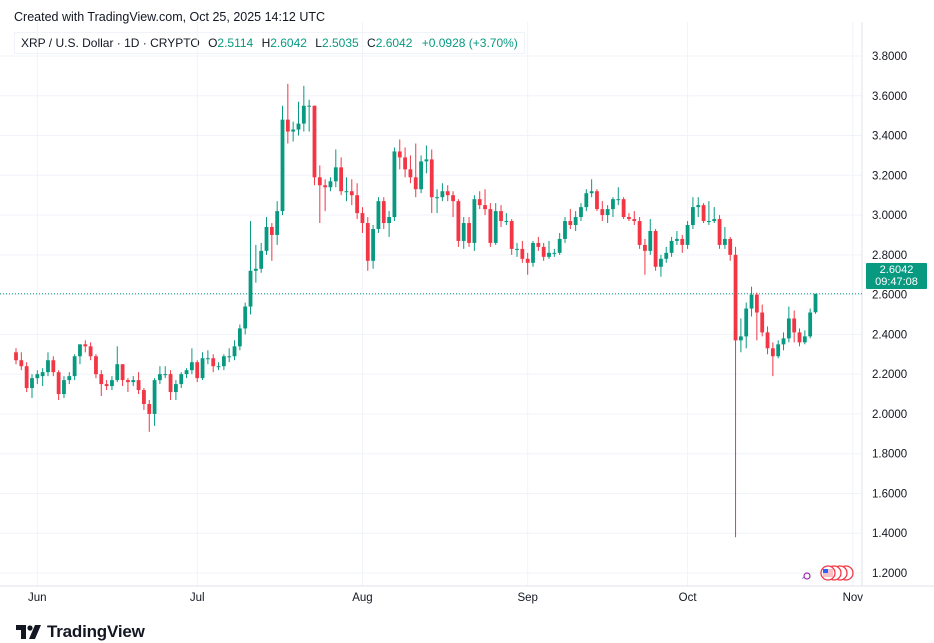 The height and width of the screenshot is (643, 934). Describe the element at coordinates (96, 631) in the screenshot. I see `tradingview-logo-text: TradingView` at that location.